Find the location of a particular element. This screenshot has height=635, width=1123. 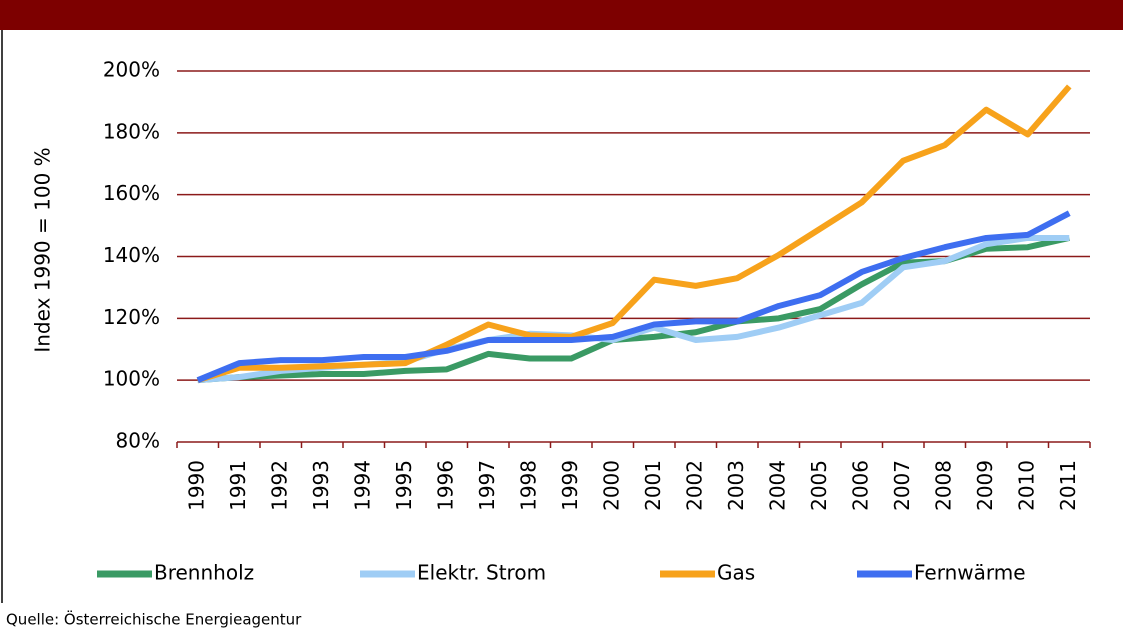

source-note: Quelle: Österreichische Energieagentur is located at coordinates (154, 619).